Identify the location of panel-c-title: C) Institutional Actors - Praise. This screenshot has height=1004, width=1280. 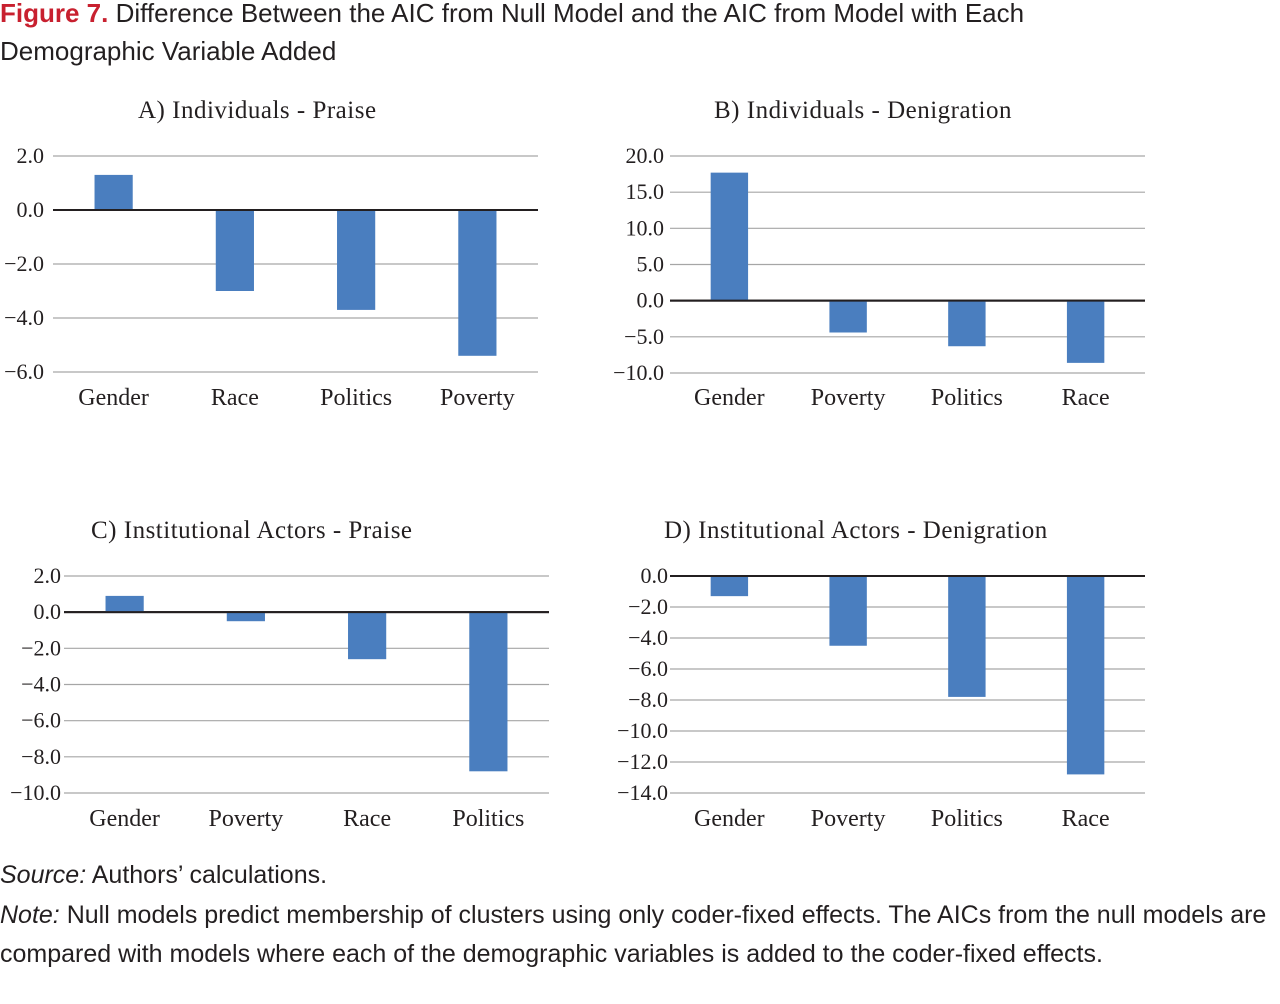
(252, 530).